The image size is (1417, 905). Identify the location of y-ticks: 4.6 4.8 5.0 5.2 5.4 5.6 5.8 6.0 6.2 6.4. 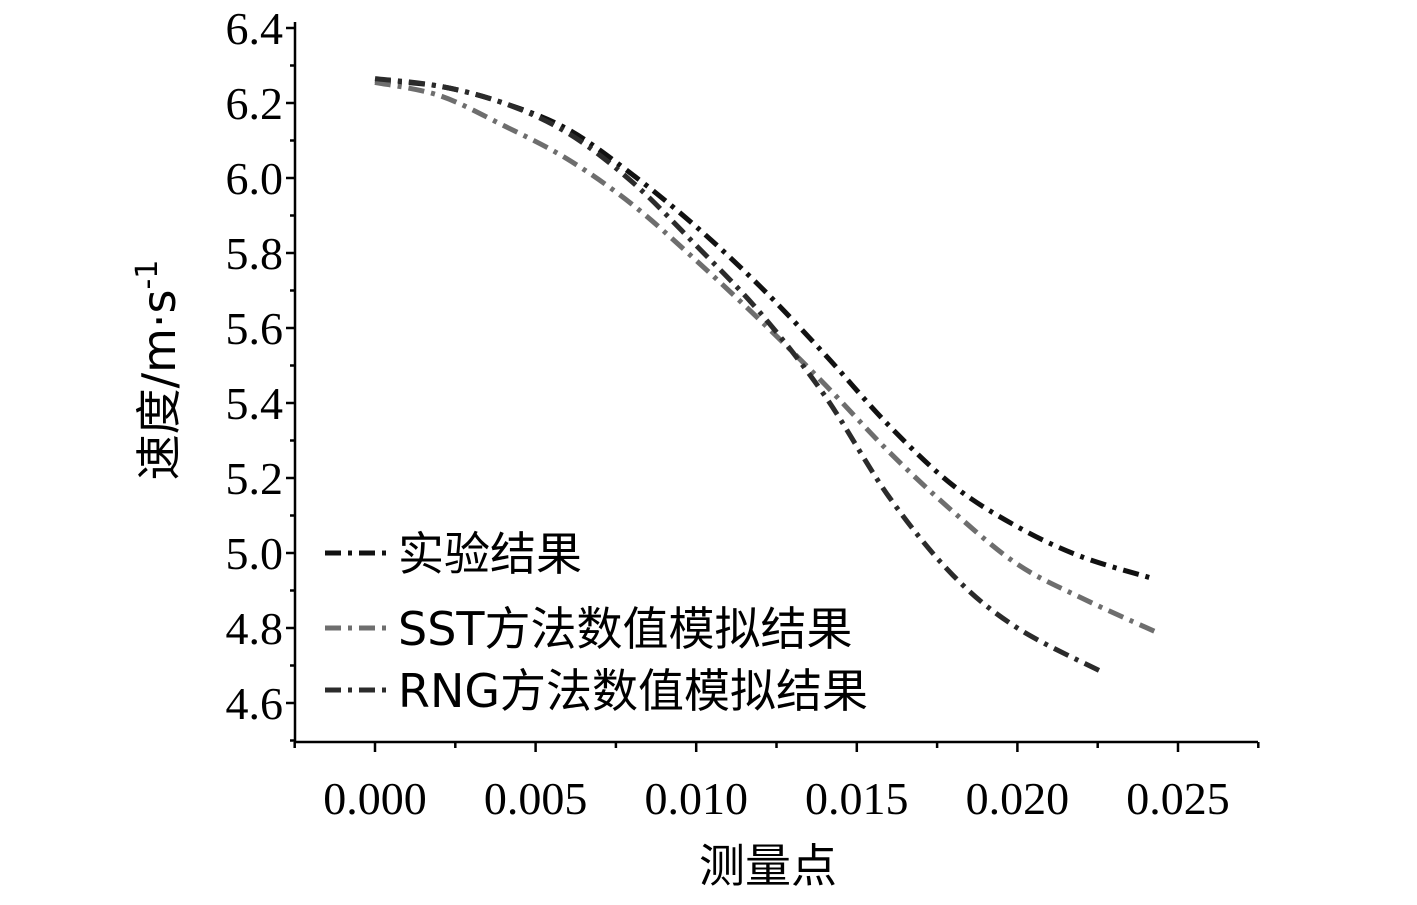
(260, 372).